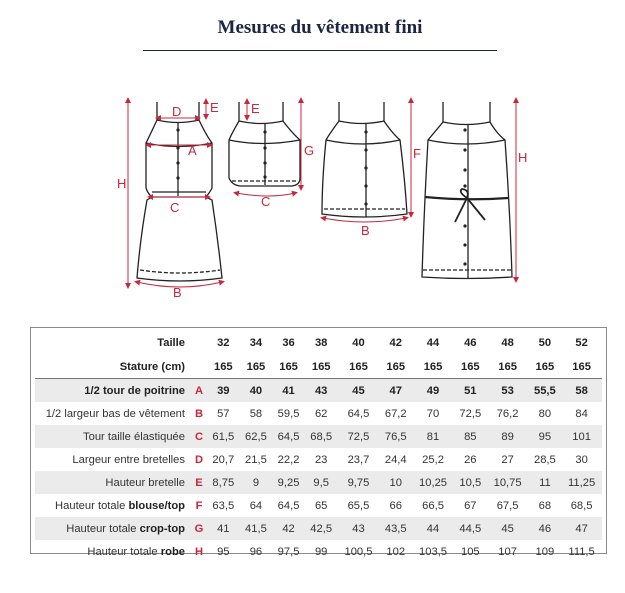 The width and height of the screenshot is (625, 593). Describe the element at coordinates (545, 390) in the screenshot. I see `table-cell: 55,5` at that location.